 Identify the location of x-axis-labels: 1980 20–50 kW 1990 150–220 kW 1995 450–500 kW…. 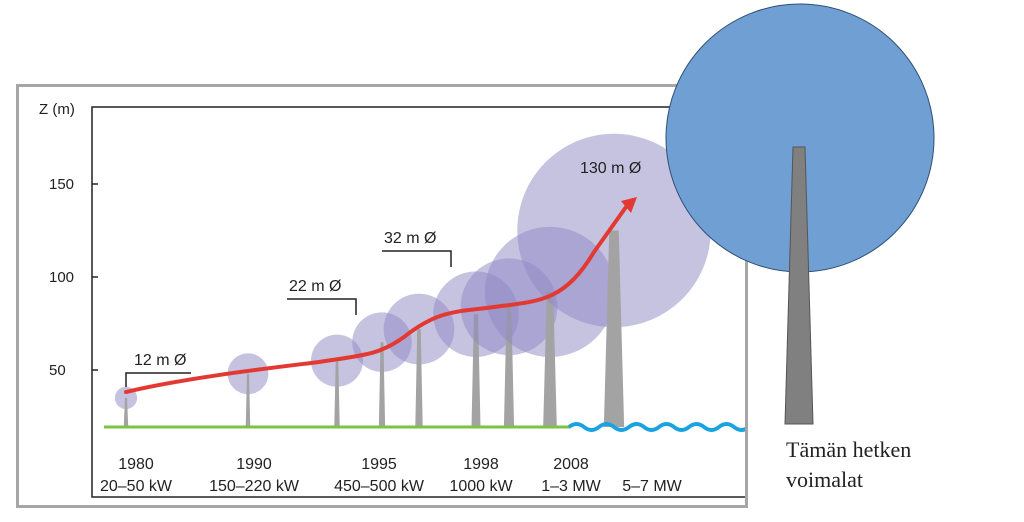
(391, 475).